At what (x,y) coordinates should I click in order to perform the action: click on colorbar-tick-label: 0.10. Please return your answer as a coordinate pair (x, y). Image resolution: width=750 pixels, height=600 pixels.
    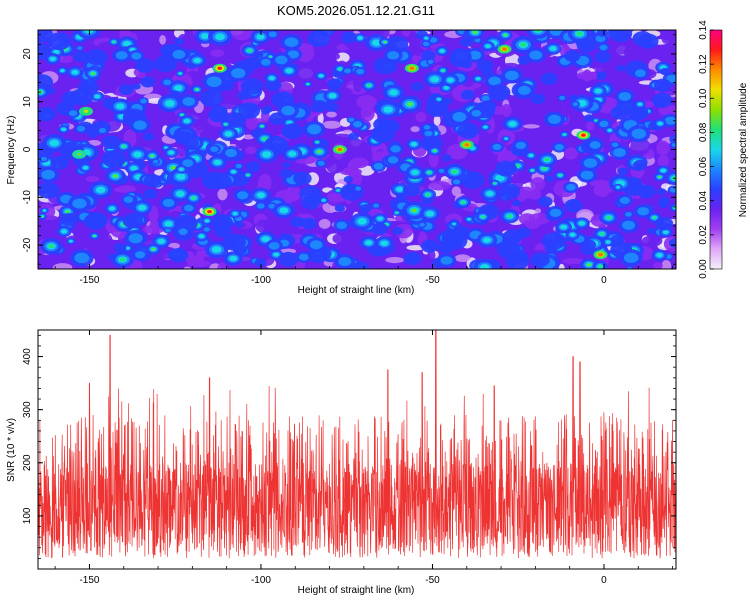
    Looking at the image, I should click on (703, 98).